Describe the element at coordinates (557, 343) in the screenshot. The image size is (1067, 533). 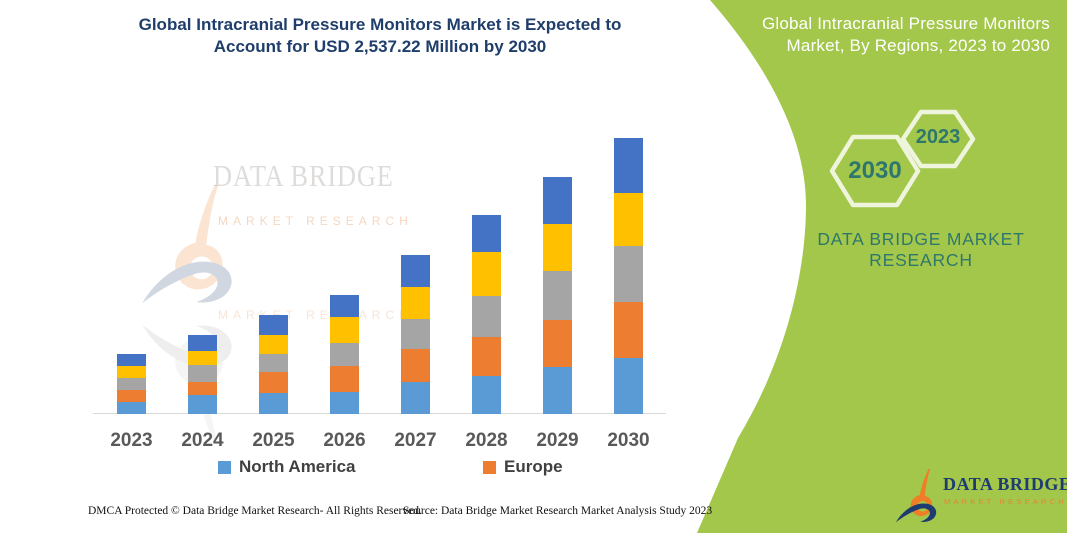
I see `bar-segment-2029-Europe` at that location.